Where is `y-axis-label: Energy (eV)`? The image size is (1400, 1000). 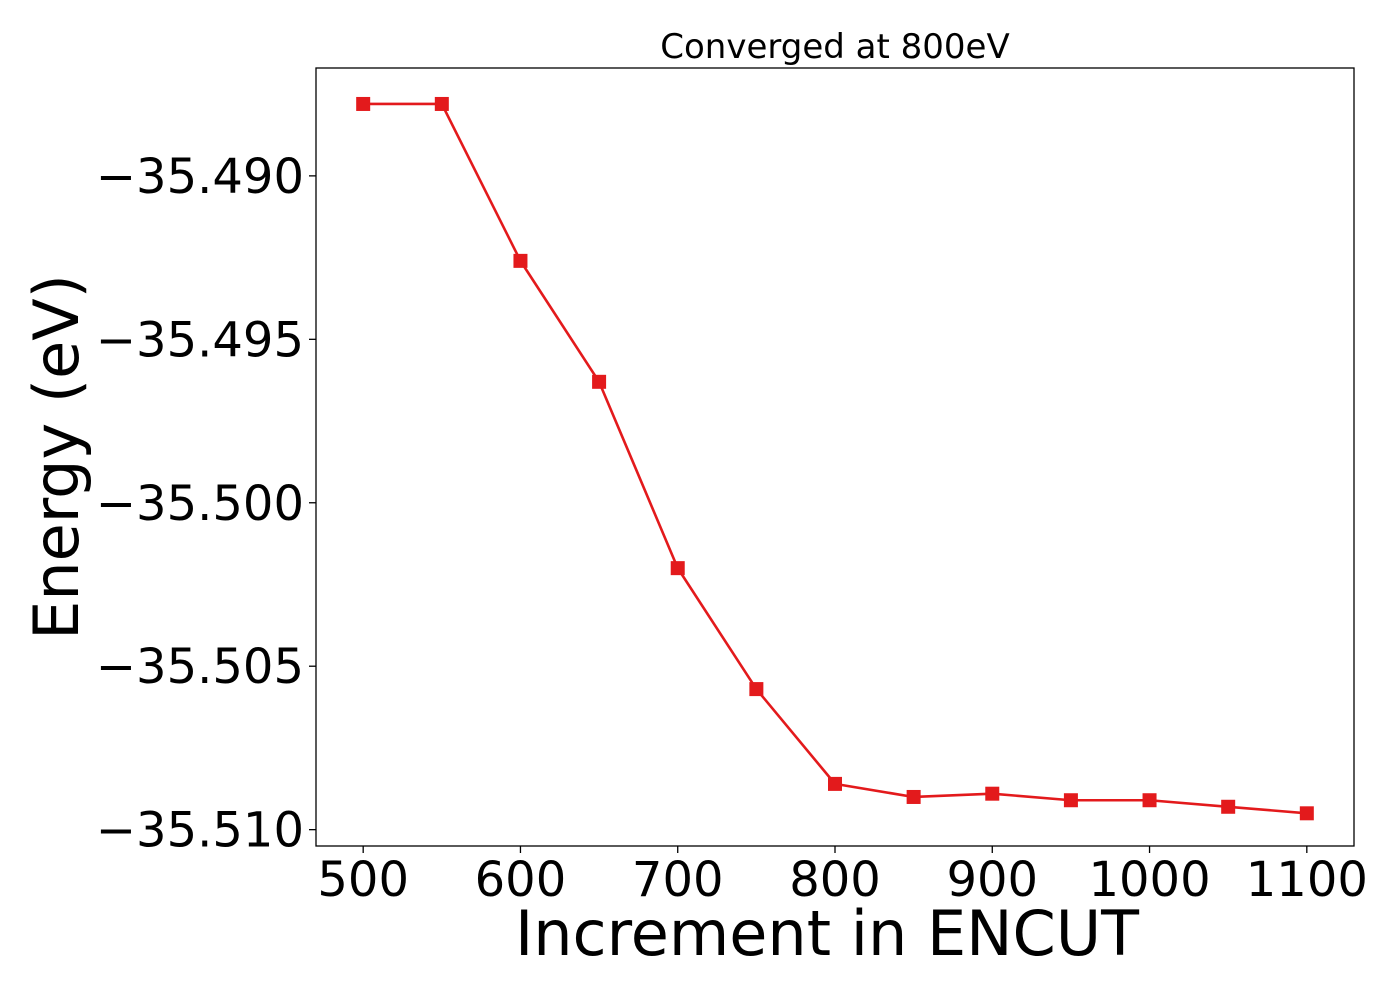 y-axis-label: Energy (eV) is located at coordinates (56, 457).